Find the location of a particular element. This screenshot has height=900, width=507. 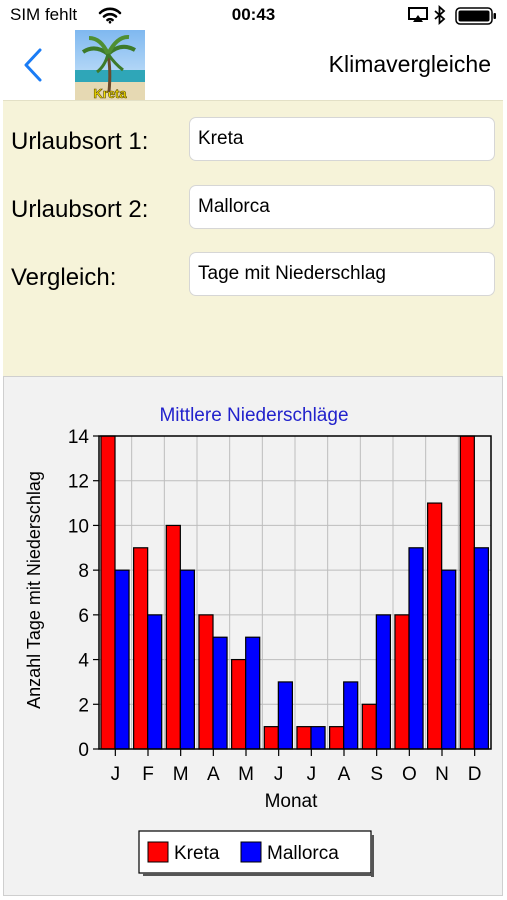

status-bar: SIM fehlt 00:43 is located at coordinates (253, 15).